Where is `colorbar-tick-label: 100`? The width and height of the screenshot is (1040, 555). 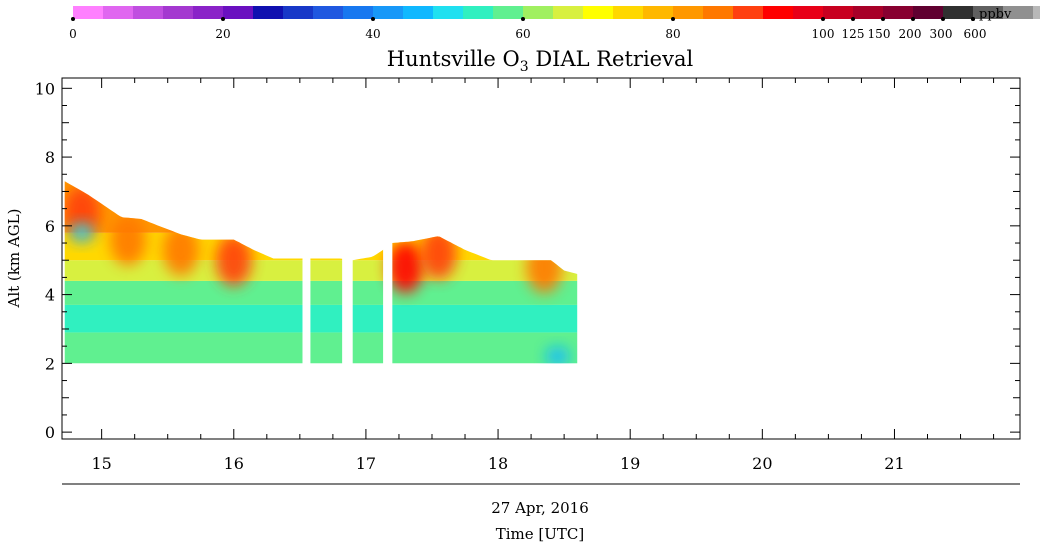
colorbar-tick-label: 100 is located at coordinates (823, 34).